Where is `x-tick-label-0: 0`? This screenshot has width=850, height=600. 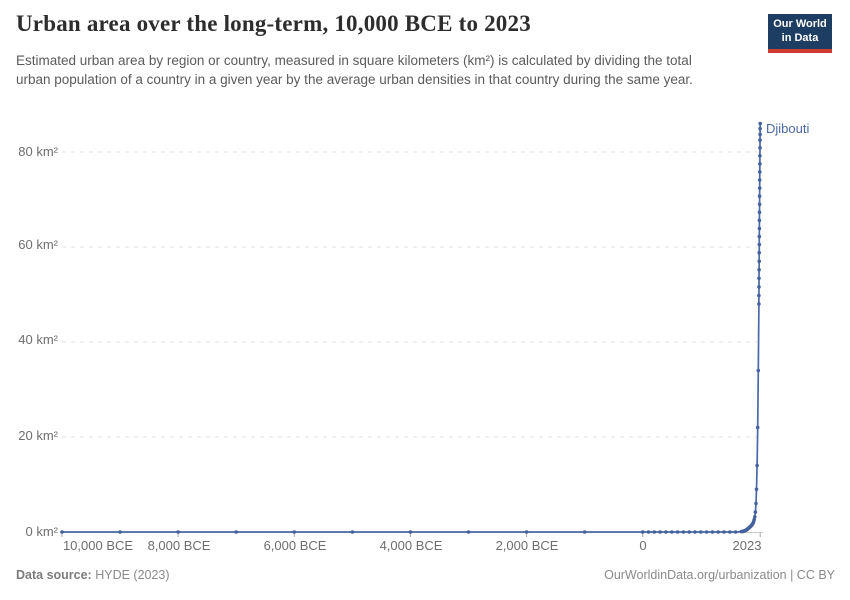
x-tick-label-0: 0 is located at coordinates (643, 545).